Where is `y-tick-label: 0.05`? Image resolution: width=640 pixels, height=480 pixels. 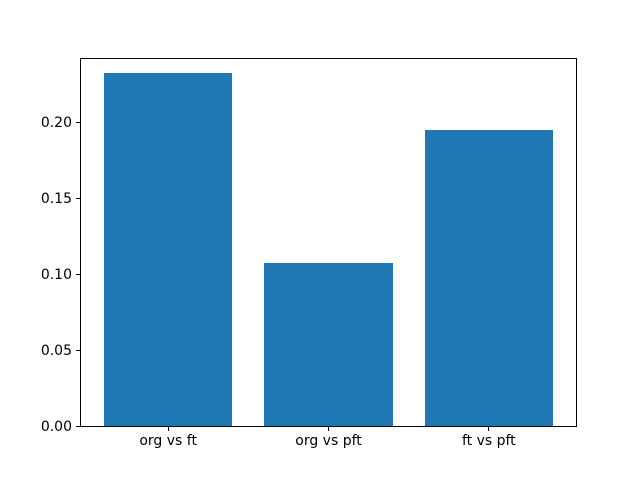 y-tick-label: 0.05 is located at coordinates (56, 351).